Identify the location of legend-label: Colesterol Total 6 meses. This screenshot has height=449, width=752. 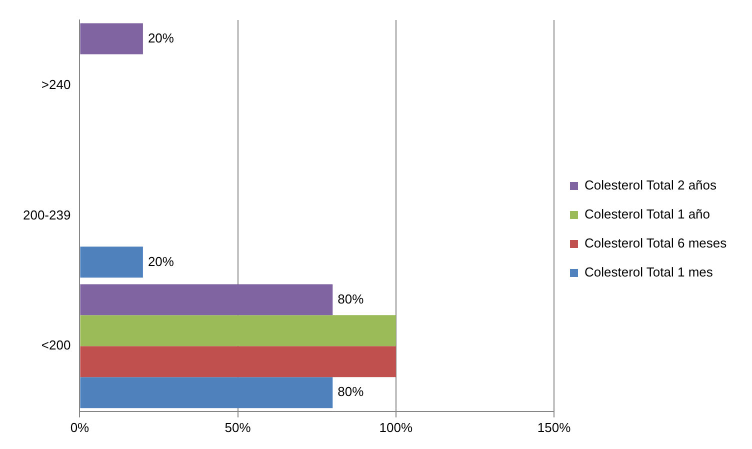
(656, 243).